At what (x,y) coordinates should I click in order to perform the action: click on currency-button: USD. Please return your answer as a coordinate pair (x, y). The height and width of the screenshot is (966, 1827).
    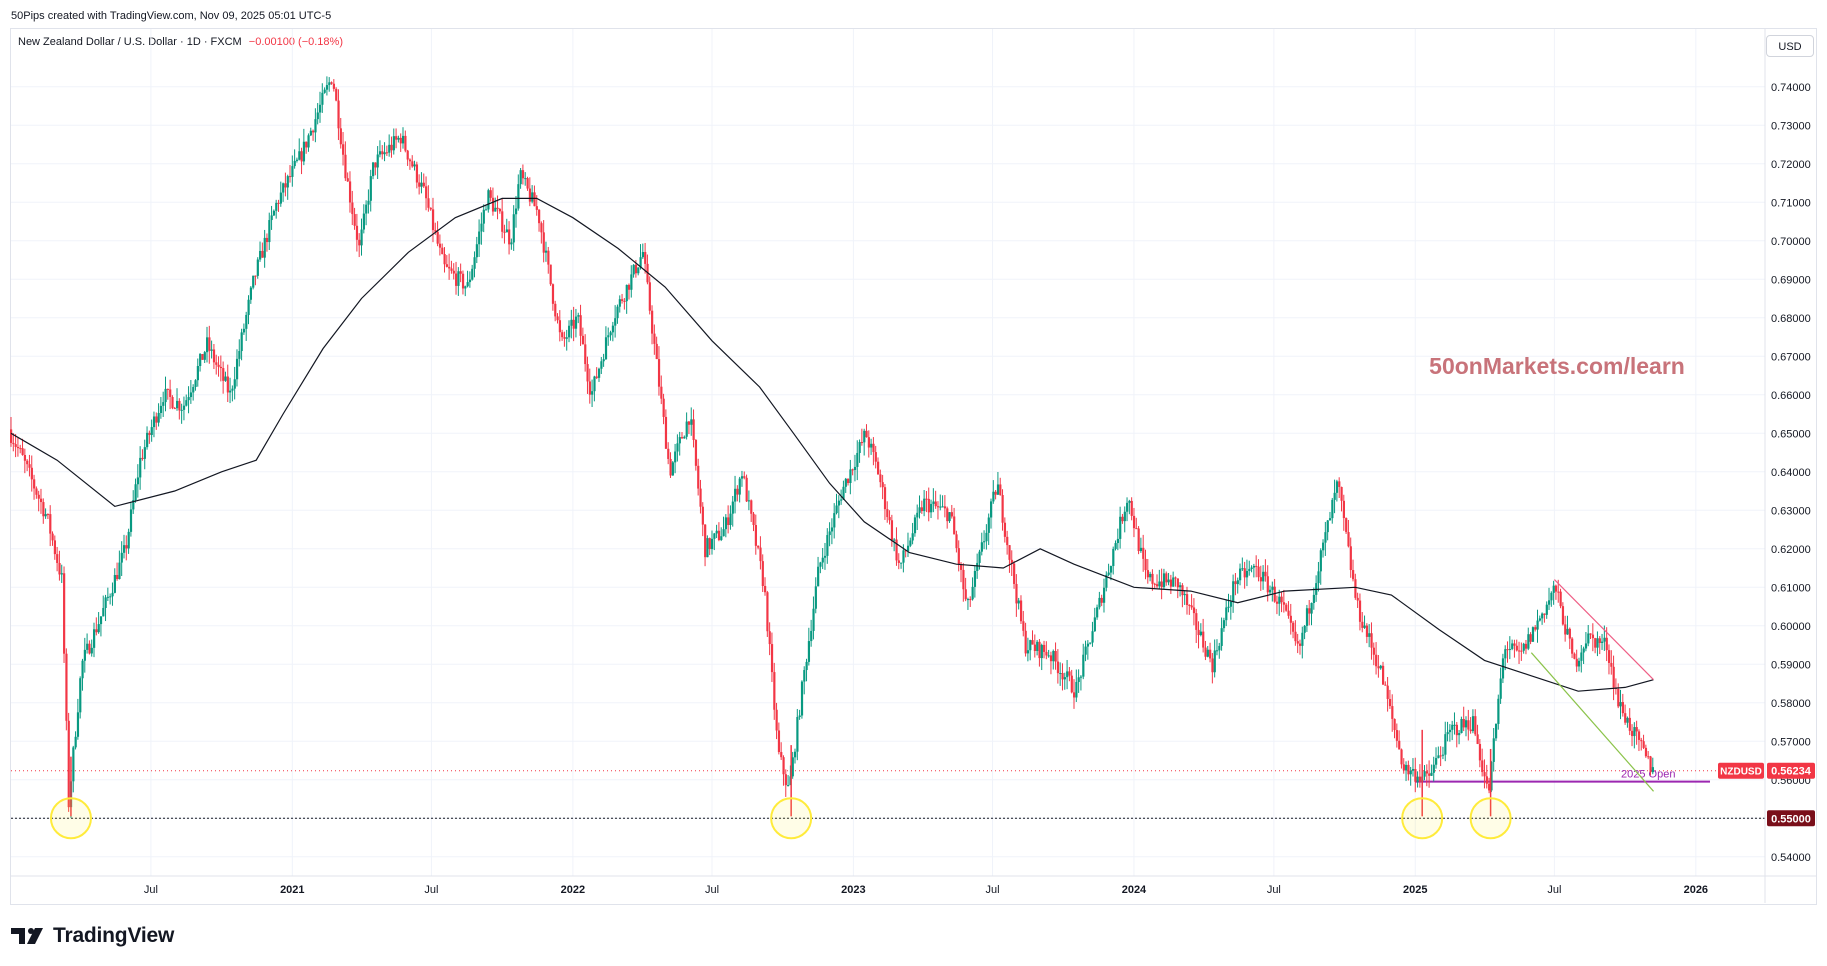
    Looking at the image, I should click on (1790, 46).